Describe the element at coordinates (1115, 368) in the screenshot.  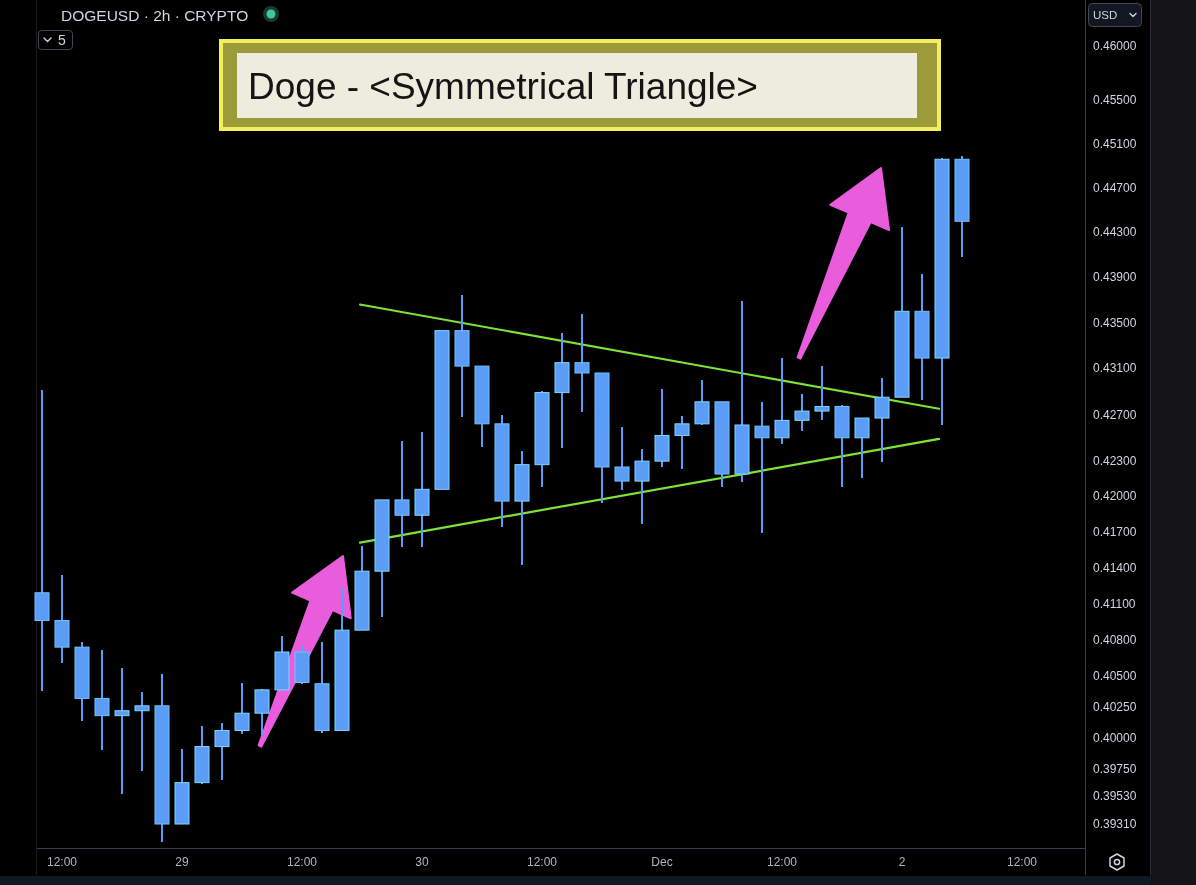
I see `y-tick-label: 0.43100` at that location.